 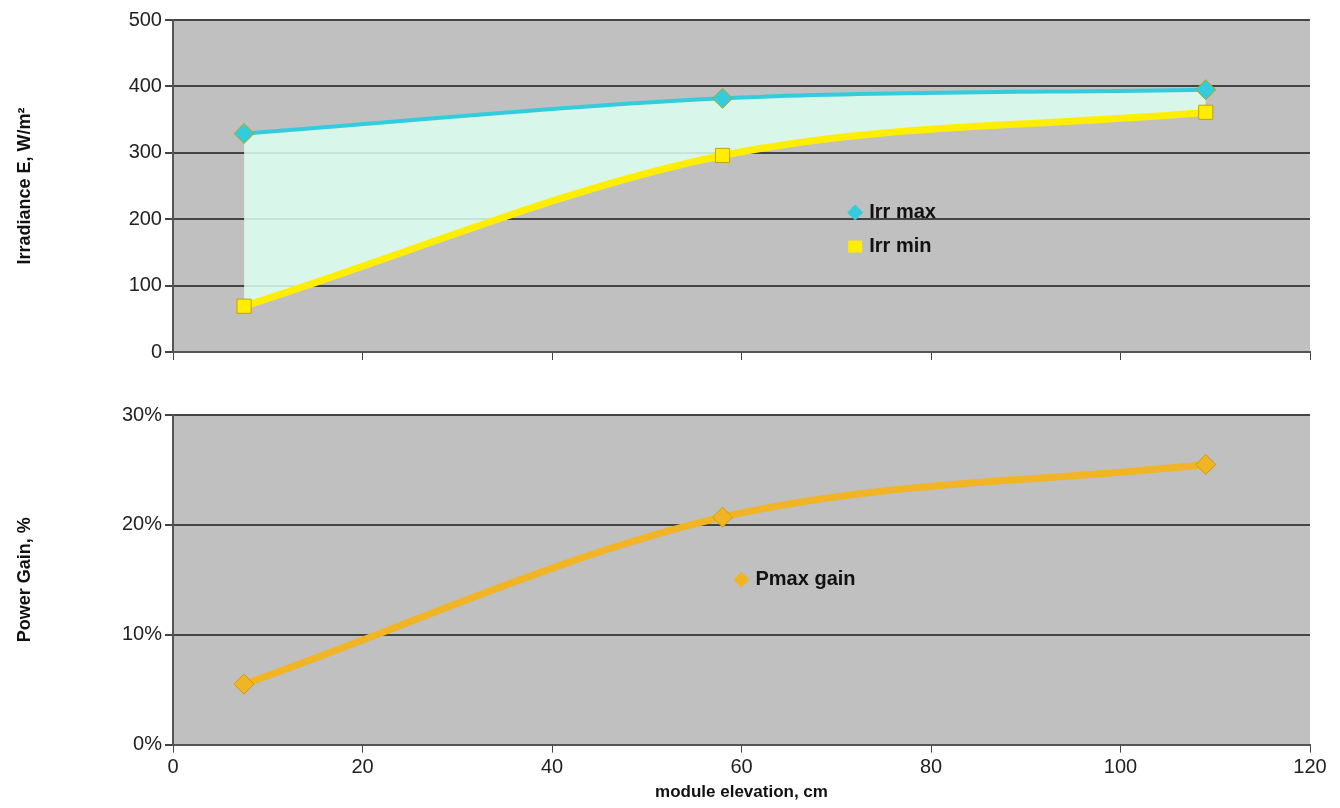 What do you see at coordinates (552, 766) in the screenshot?
I see `x-tick-label: 40` at bounding box center [552, 766].